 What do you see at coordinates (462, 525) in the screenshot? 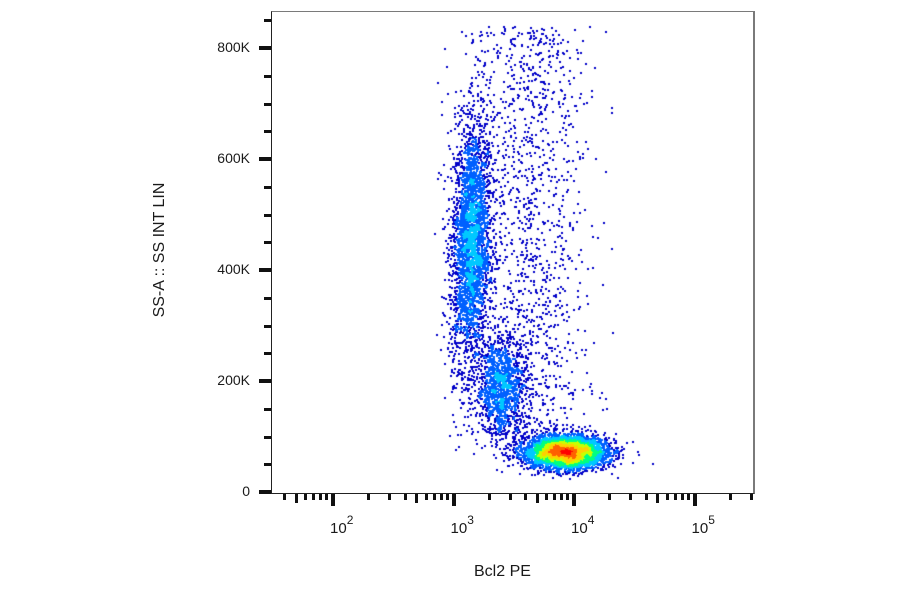
I see `x-tick-label: 10³` at bounding box center [462, 525].